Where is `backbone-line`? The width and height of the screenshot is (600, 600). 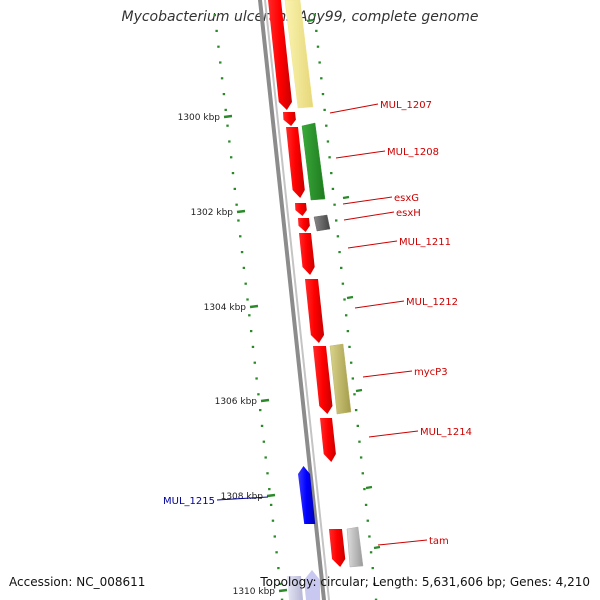 backbone-line is located at coordinates (292, 300).